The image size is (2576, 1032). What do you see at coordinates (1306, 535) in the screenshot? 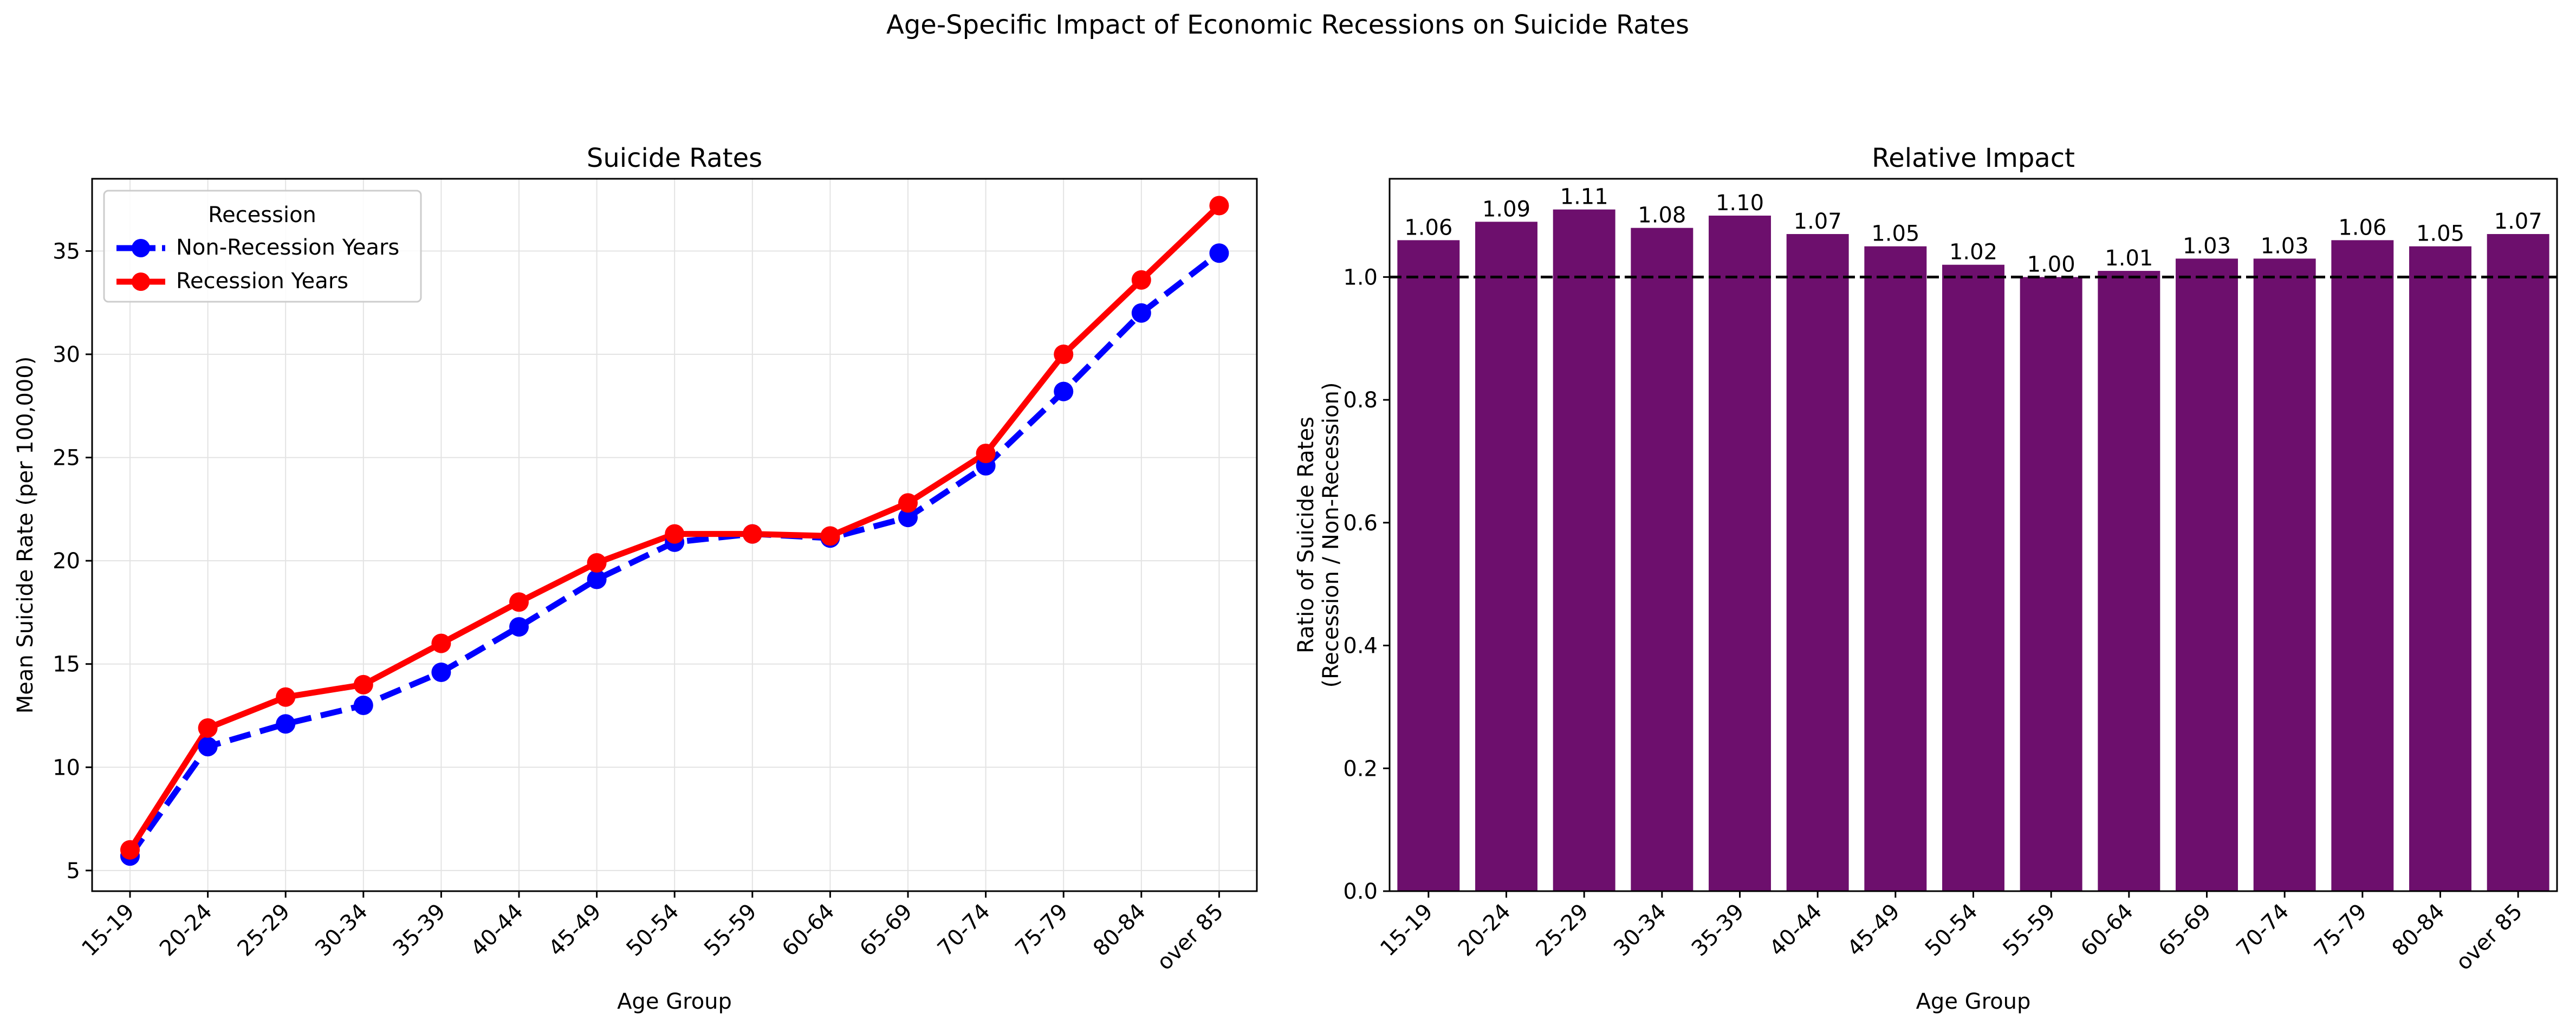
I see `right-y-axis-label-line-1: Ratio of Suicide Rates` at bounding box center [1306, 535].